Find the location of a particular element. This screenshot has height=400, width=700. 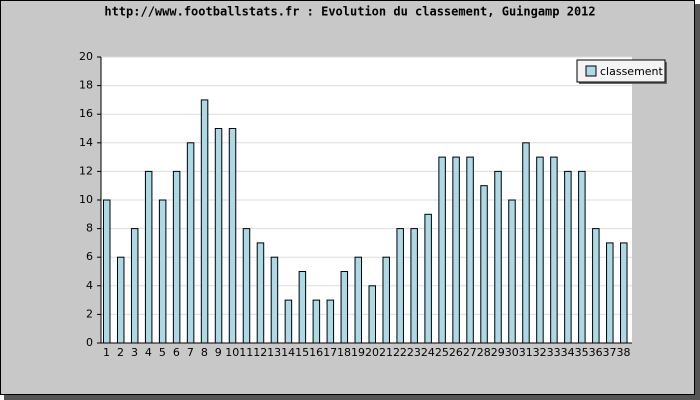

legend-swatch is located at coordinates (591, 71).